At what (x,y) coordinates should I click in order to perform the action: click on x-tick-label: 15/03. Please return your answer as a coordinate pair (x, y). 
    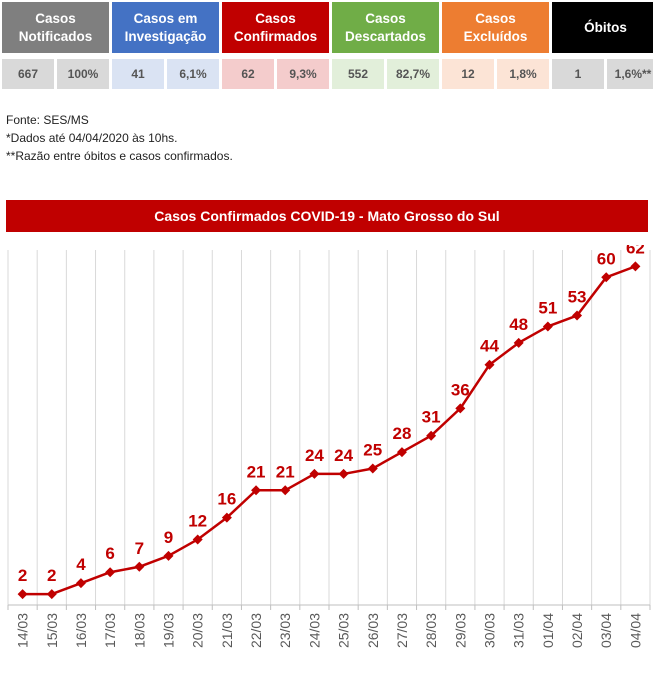
    Looking at the image, I should click on (52, 630).